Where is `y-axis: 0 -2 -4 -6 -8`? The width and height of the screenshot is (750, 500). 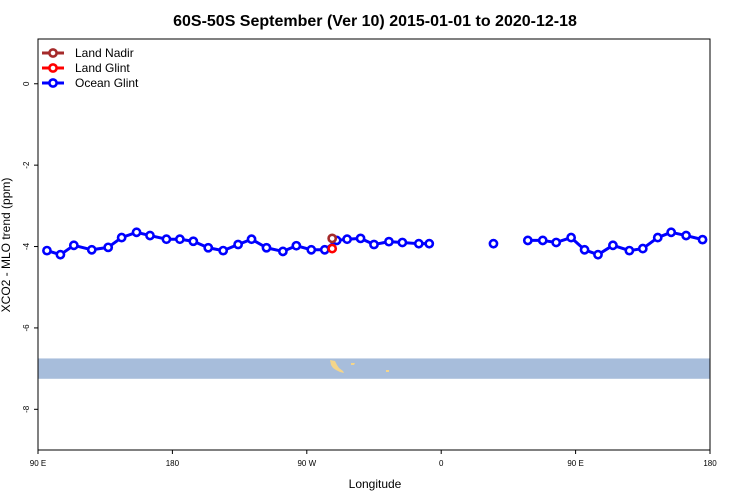 y-axis: 0 -2 -4 -6 -8 is located at coordinates (30, 247).